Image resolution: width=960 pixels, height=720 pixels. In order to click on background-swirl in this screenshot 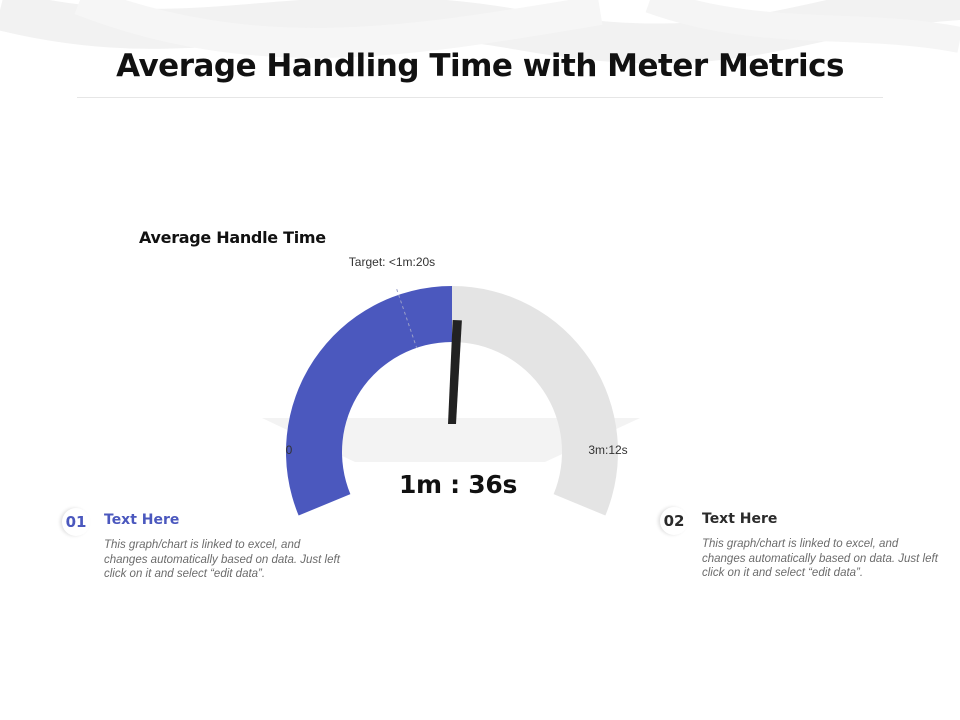, I will do `click(480, 32)`.